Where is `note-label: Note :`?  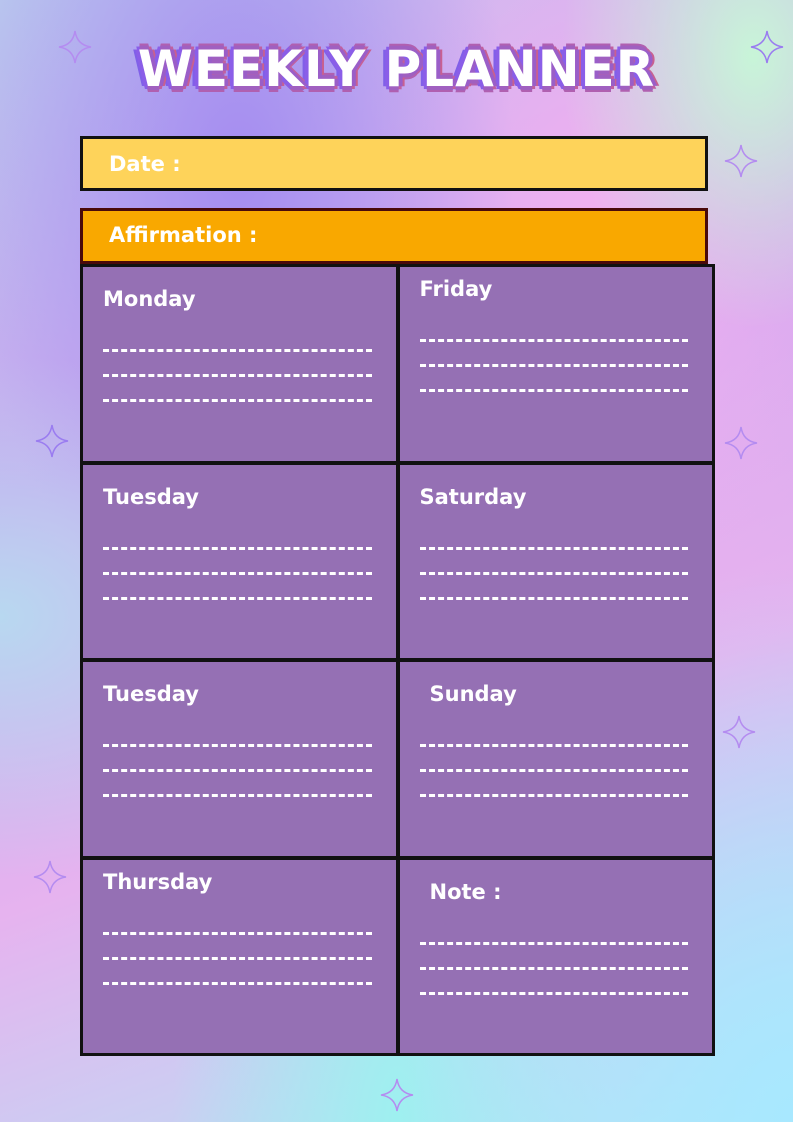
note-label: Note : is located at coordinates (465, 891).